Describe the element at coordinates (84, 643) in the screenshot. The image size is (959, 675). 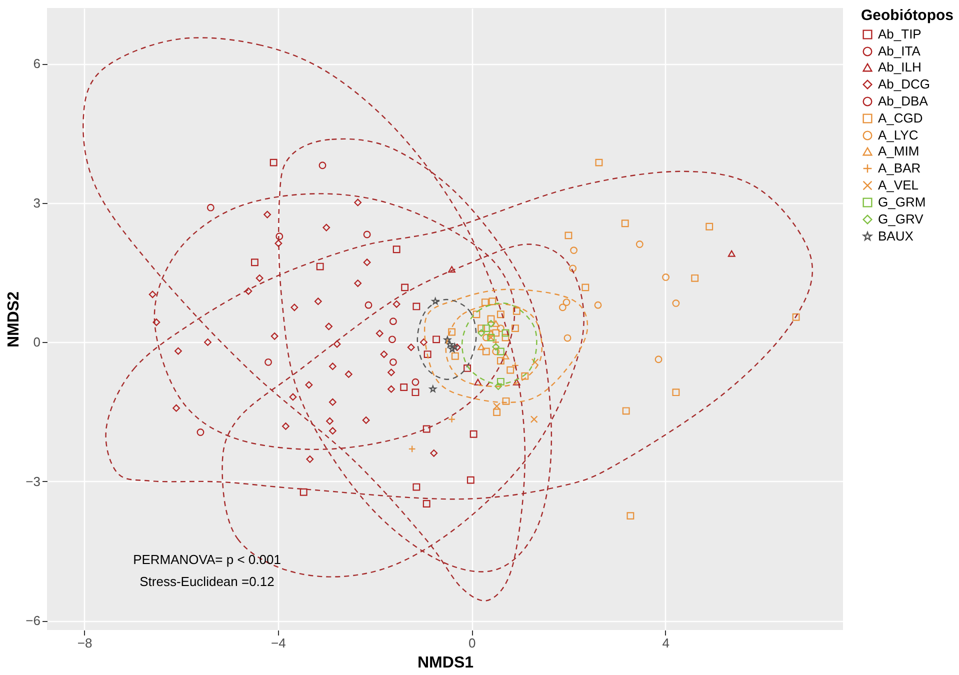
I see `x-tick-label: −8` at that location.